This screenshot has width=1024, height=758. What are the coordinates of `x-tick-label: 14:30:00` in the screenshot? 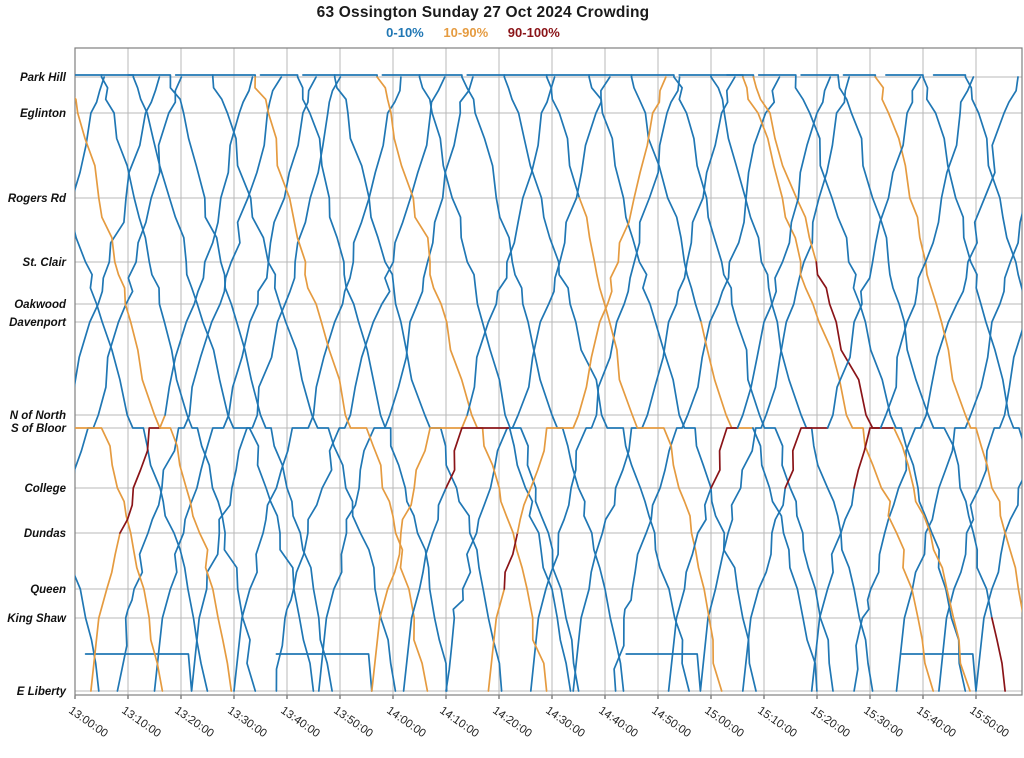 It's located at (565, 723).